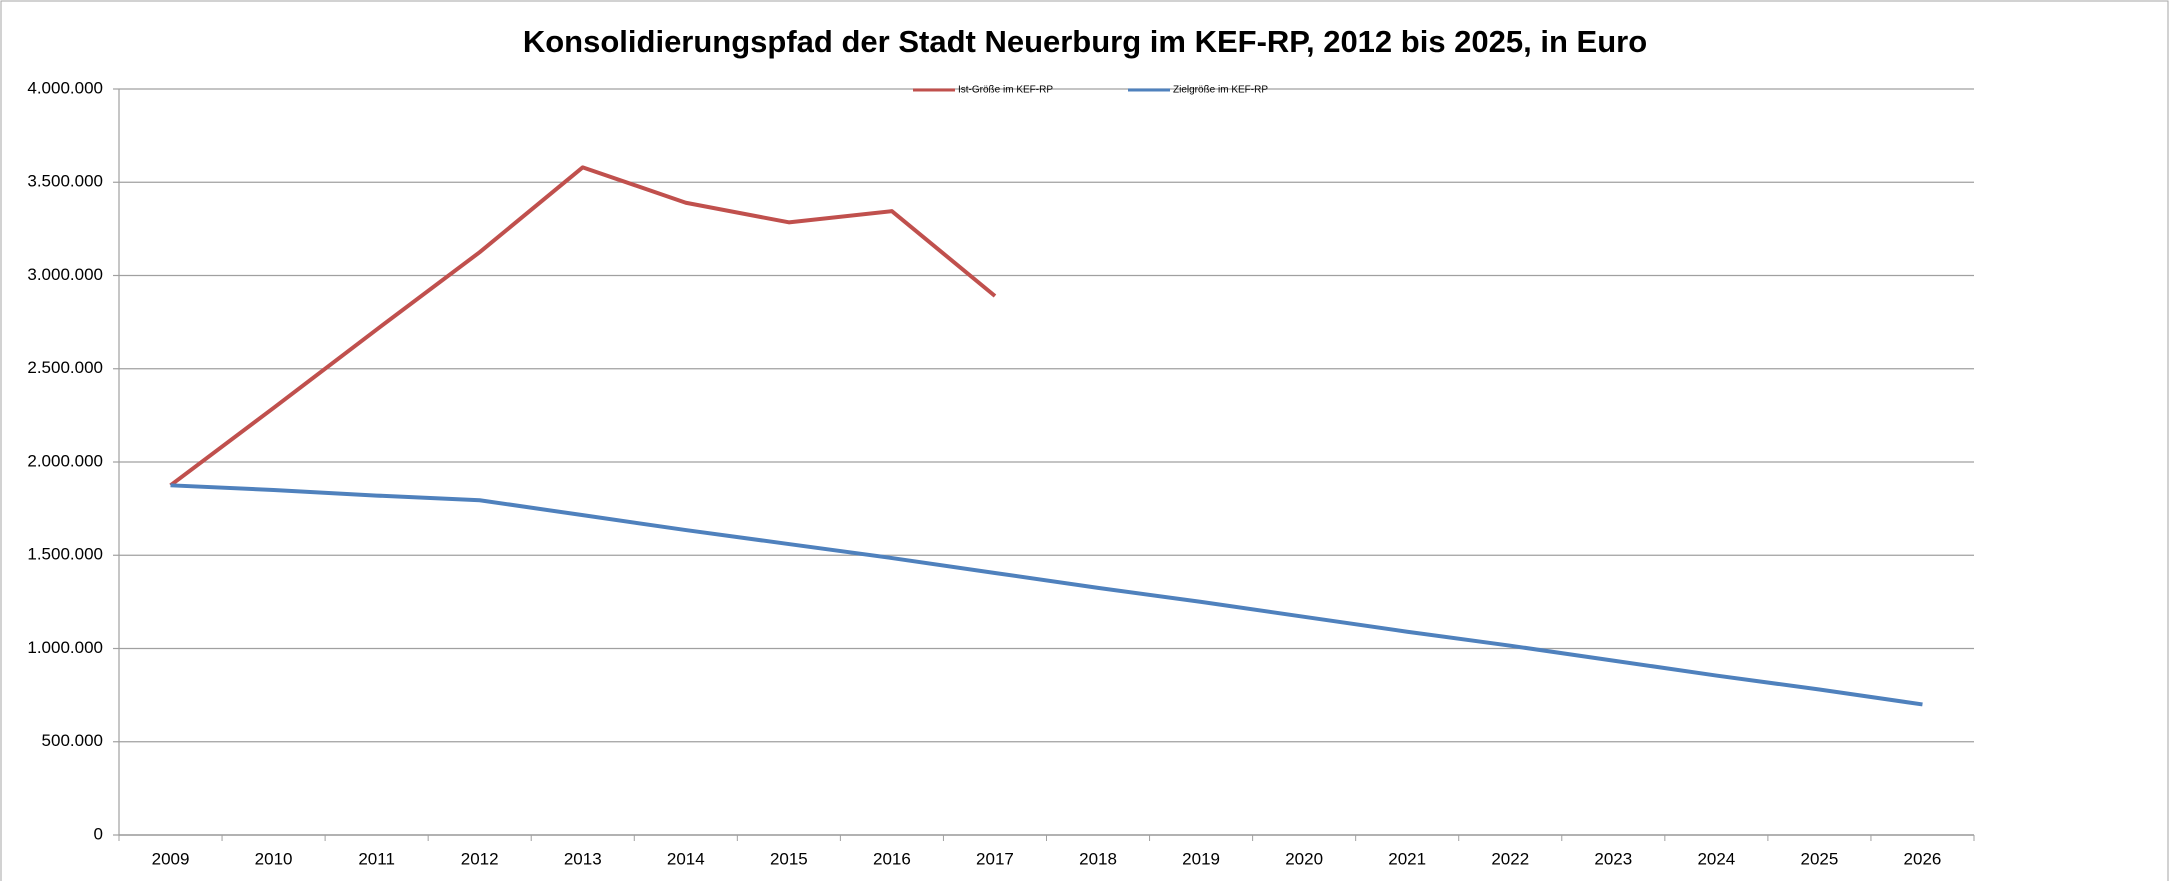 This screenshot has height=881, width=2170. I want to click on y-tick-label: 4.000.000, so click(65, 87).